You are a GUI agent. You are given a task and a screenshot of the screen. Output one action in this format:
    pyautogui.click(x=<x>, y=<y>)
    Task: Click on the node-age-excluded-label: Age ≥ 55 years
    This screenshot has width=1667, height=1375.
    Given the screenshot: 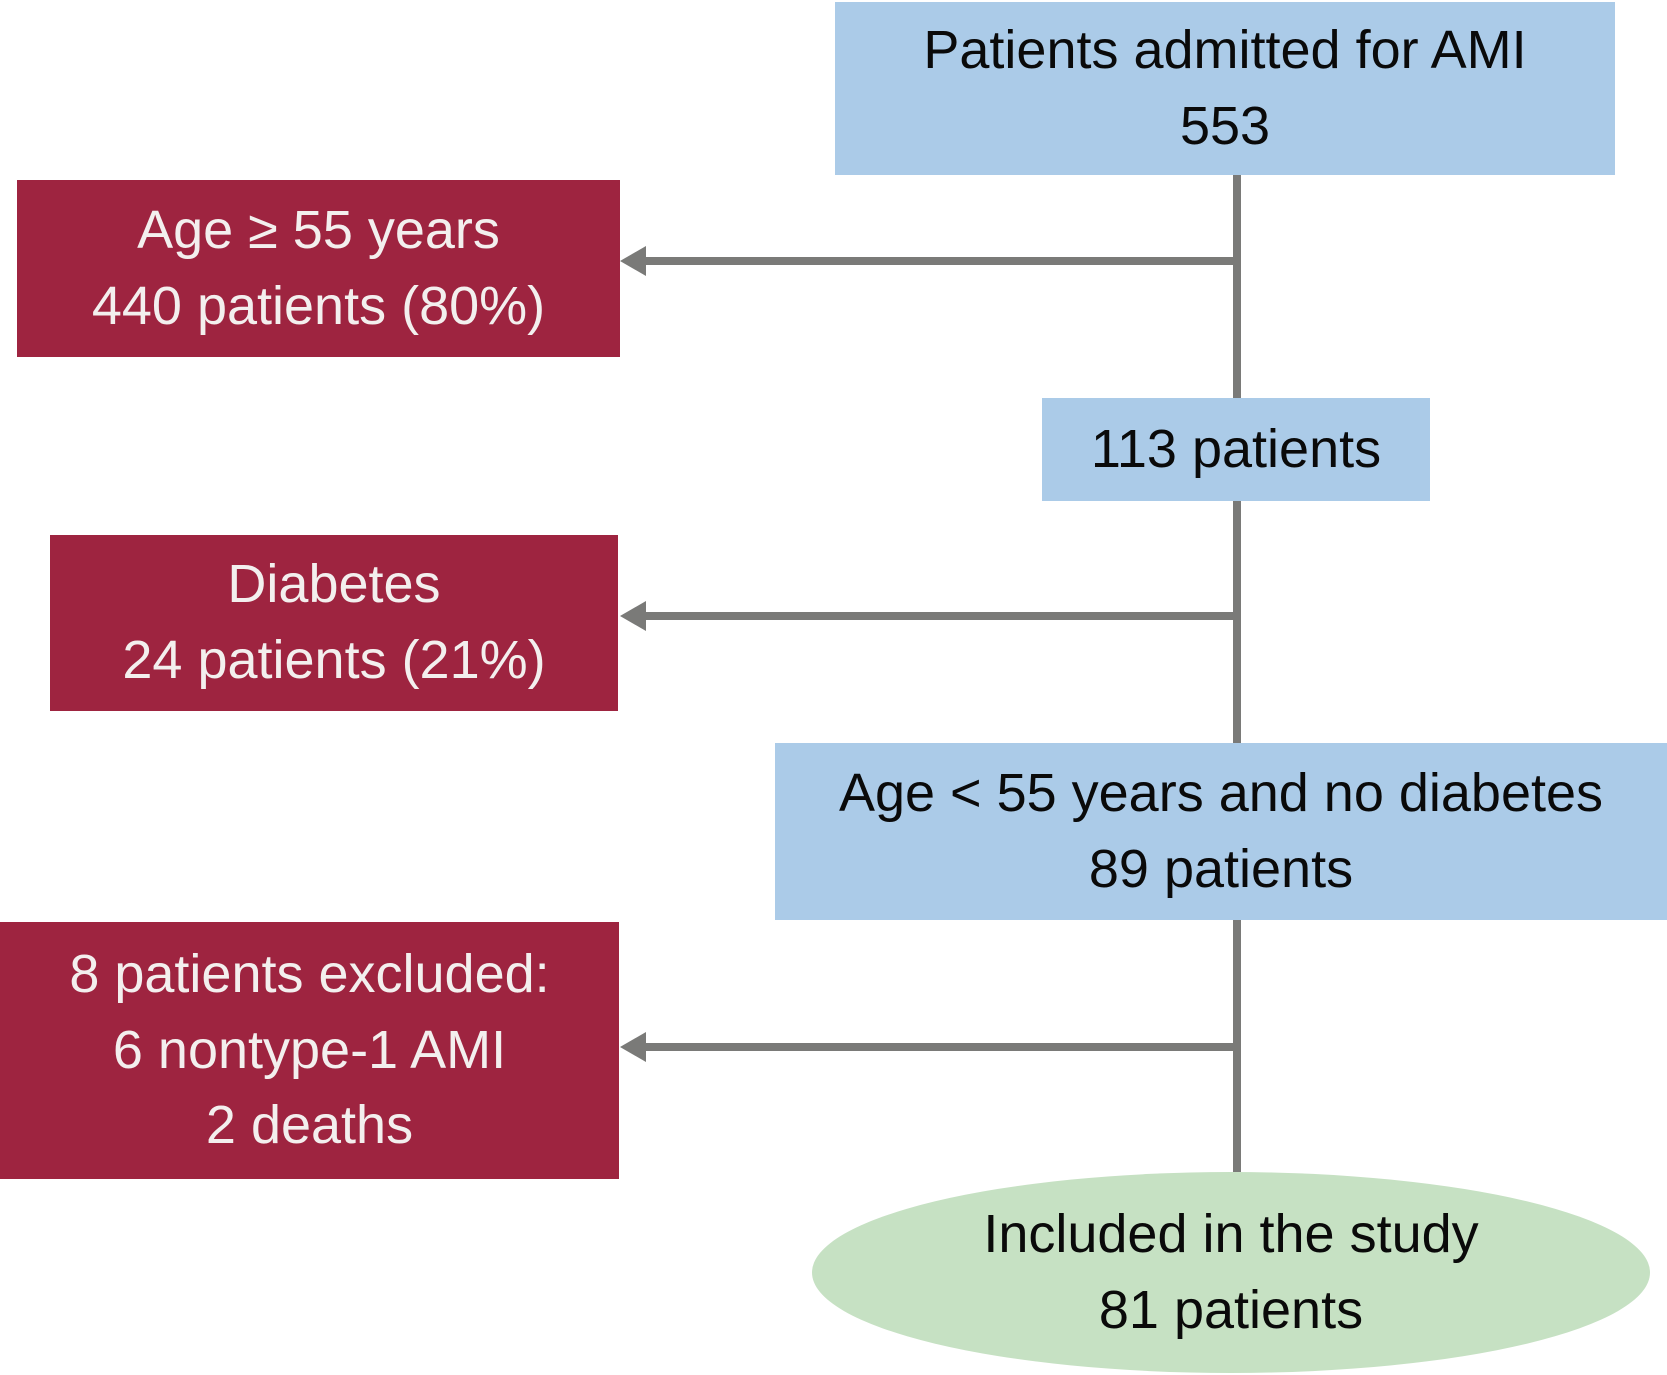 What is the action you would take?
    pyautogui.click(x=318, y=229)
    